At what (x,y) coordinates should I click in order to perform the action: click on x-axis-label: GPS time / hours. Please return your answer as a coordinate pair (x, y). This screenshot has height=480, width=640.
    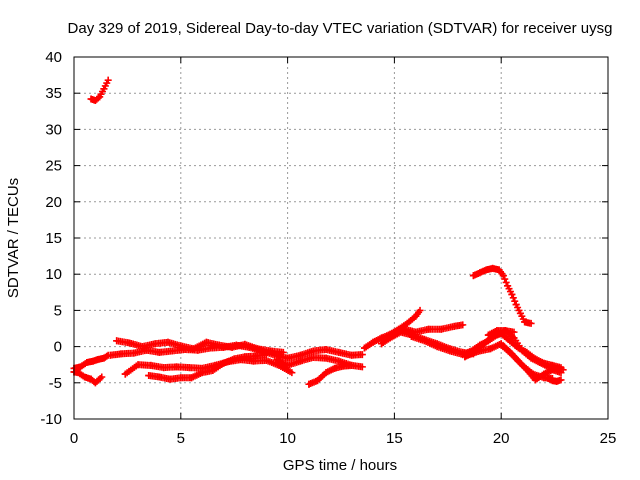
    Looking at the image, I should click on (340, 465).